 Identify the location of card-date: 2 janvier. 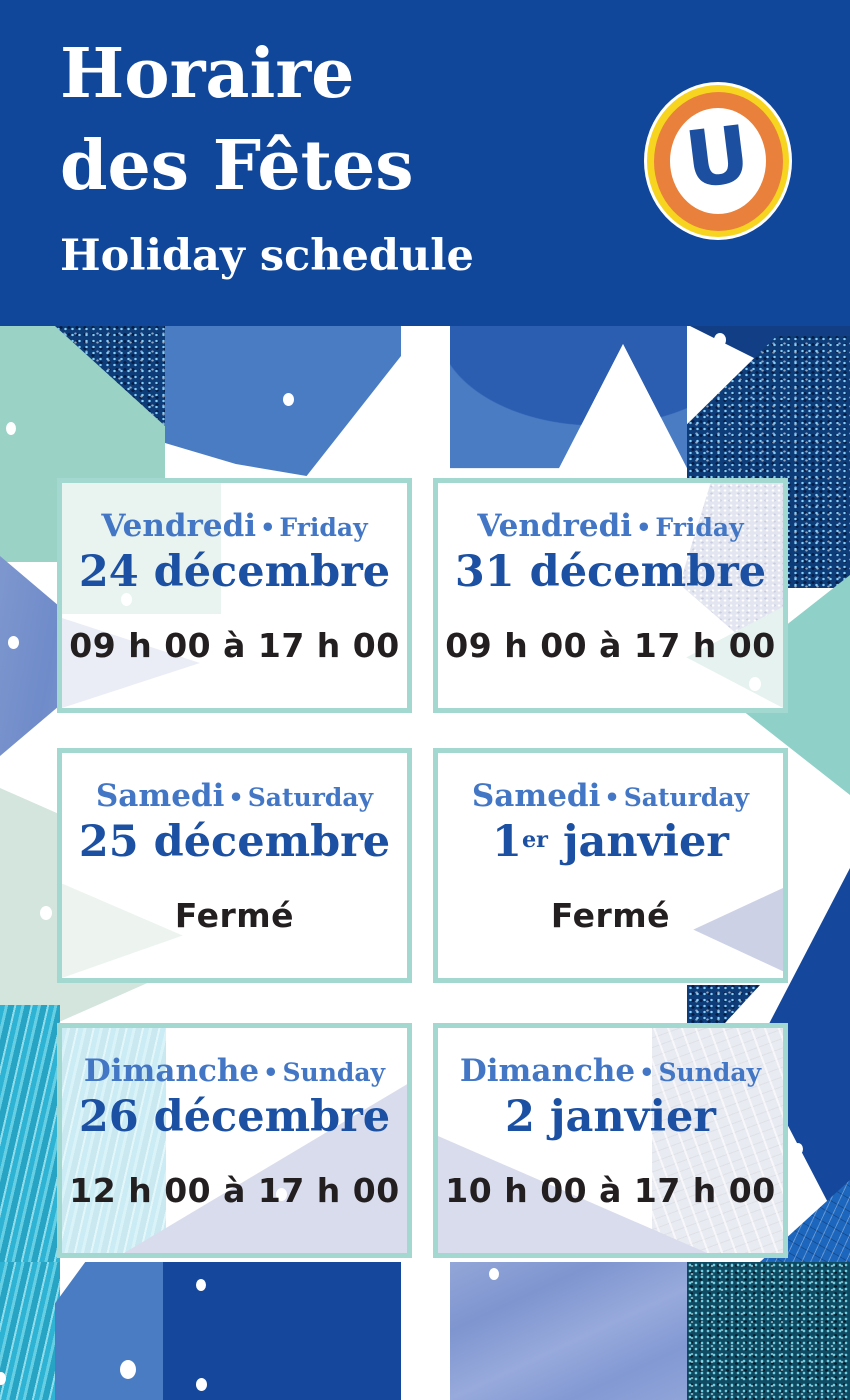
(610, 1117).